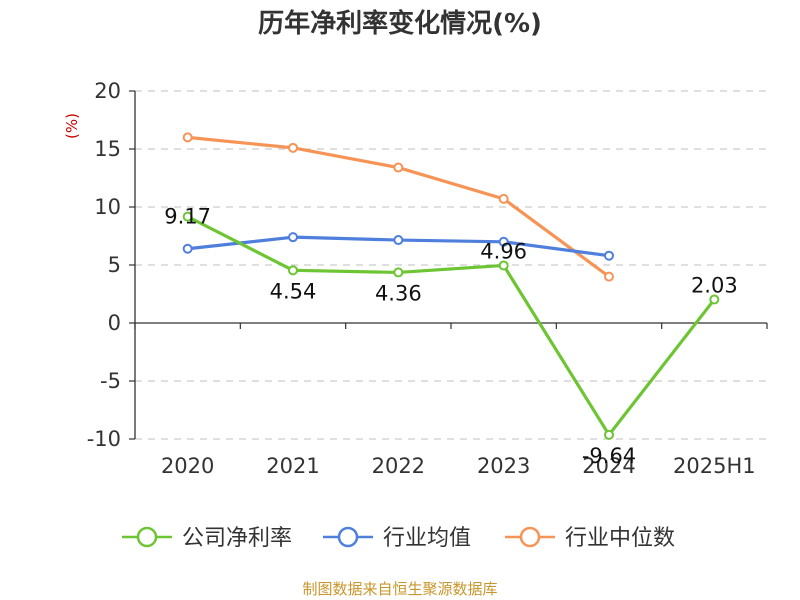 The image size is (800, 600). I want to click on chart-title: 历年净利率变化情况(%), so click(400, 23).